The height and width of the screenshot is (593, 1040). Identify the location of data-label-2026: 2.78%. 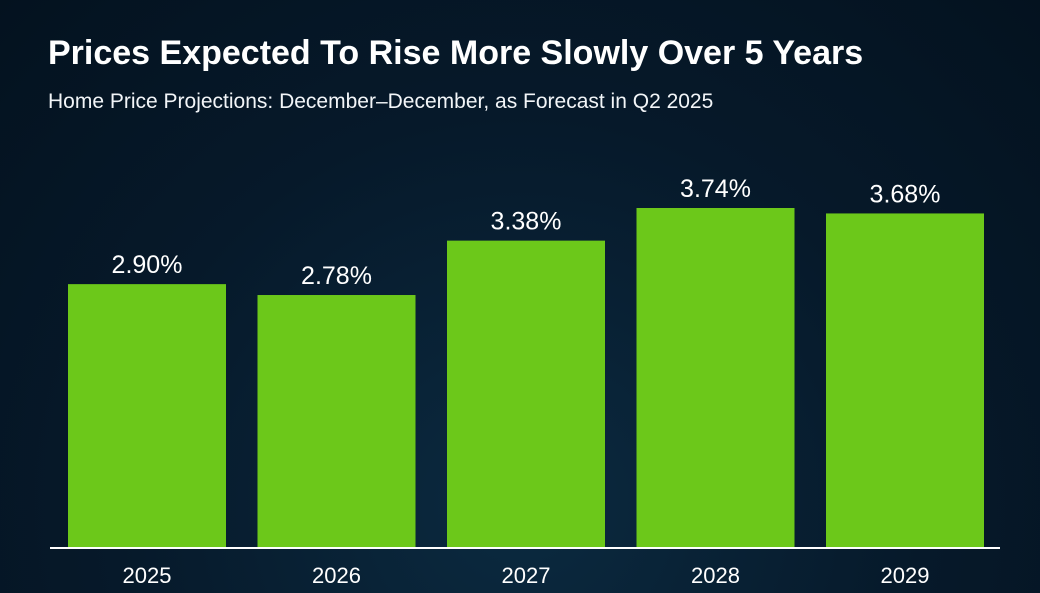
(336, 276).